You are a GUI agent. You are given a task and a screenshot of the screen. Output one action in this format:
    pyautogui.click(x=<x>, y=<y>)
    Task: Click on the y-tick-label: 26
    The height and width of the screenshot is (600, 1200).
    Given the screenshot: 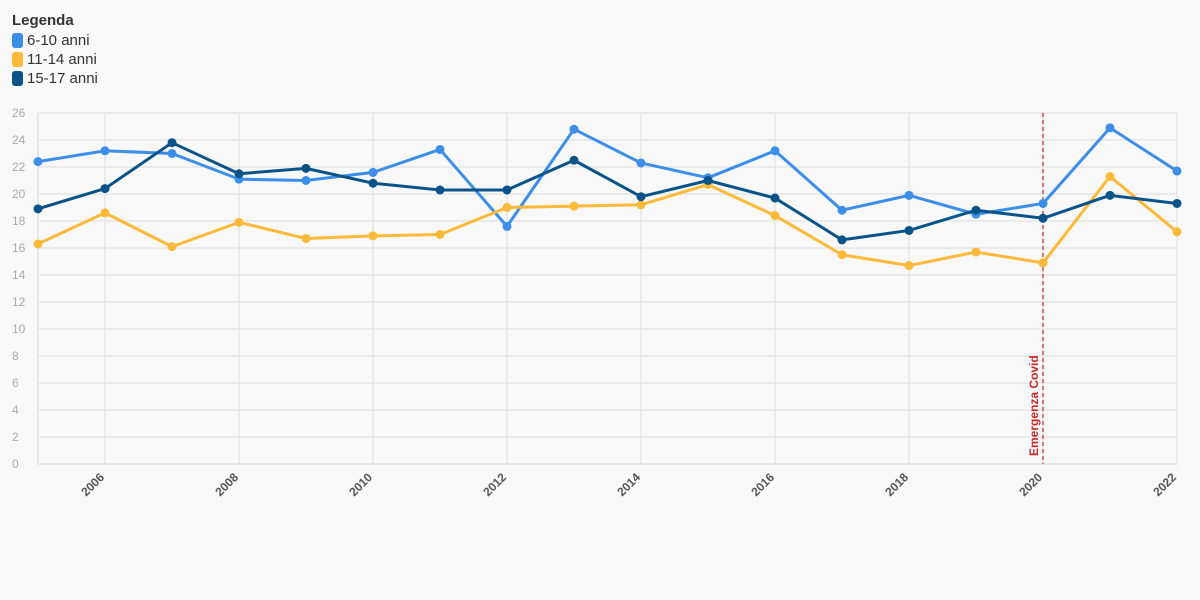 What is the action you would take?
    pyautogui.click(x=19, y=113)
    